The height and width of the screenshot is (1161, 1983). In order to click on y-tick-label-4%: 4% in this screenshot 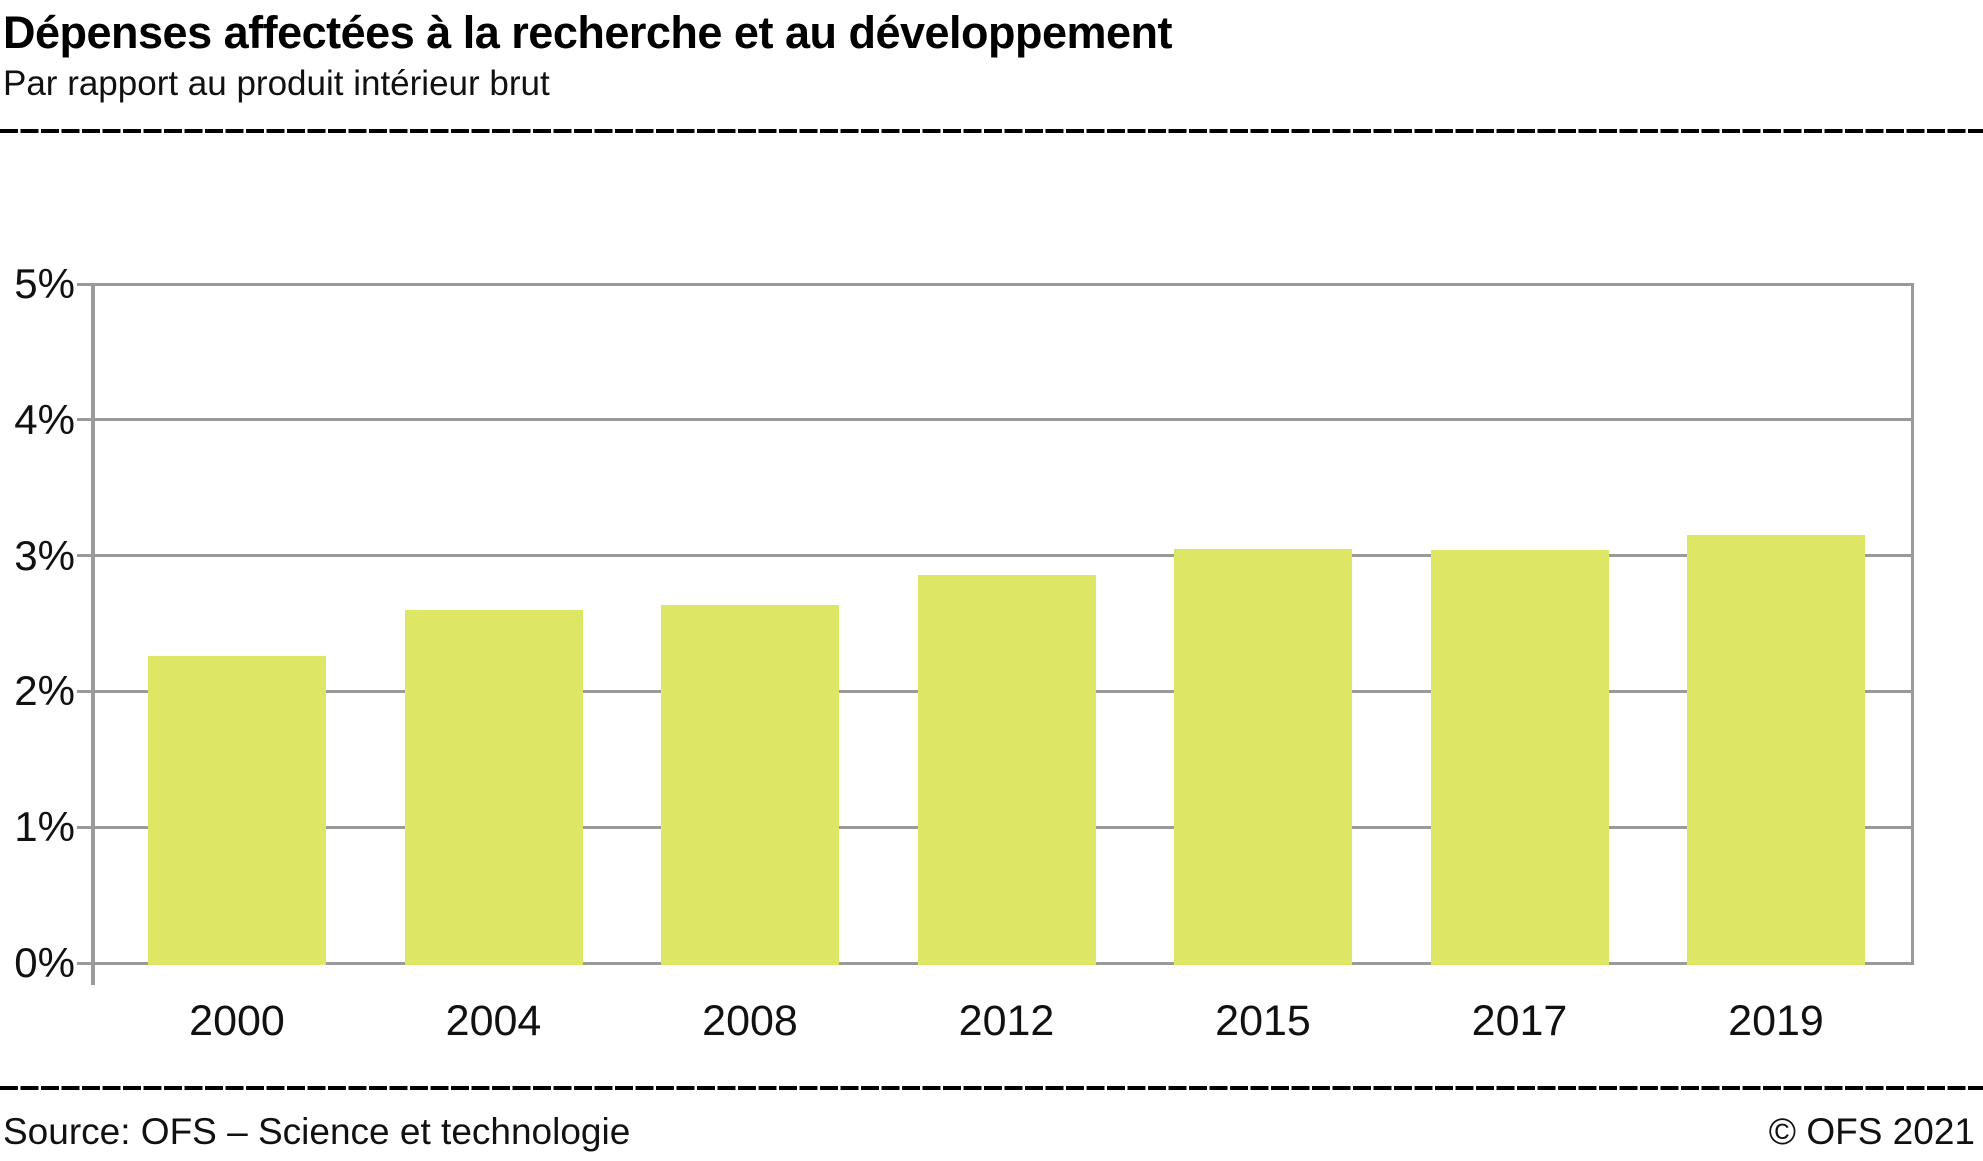, I will do `click(44, 419)`.